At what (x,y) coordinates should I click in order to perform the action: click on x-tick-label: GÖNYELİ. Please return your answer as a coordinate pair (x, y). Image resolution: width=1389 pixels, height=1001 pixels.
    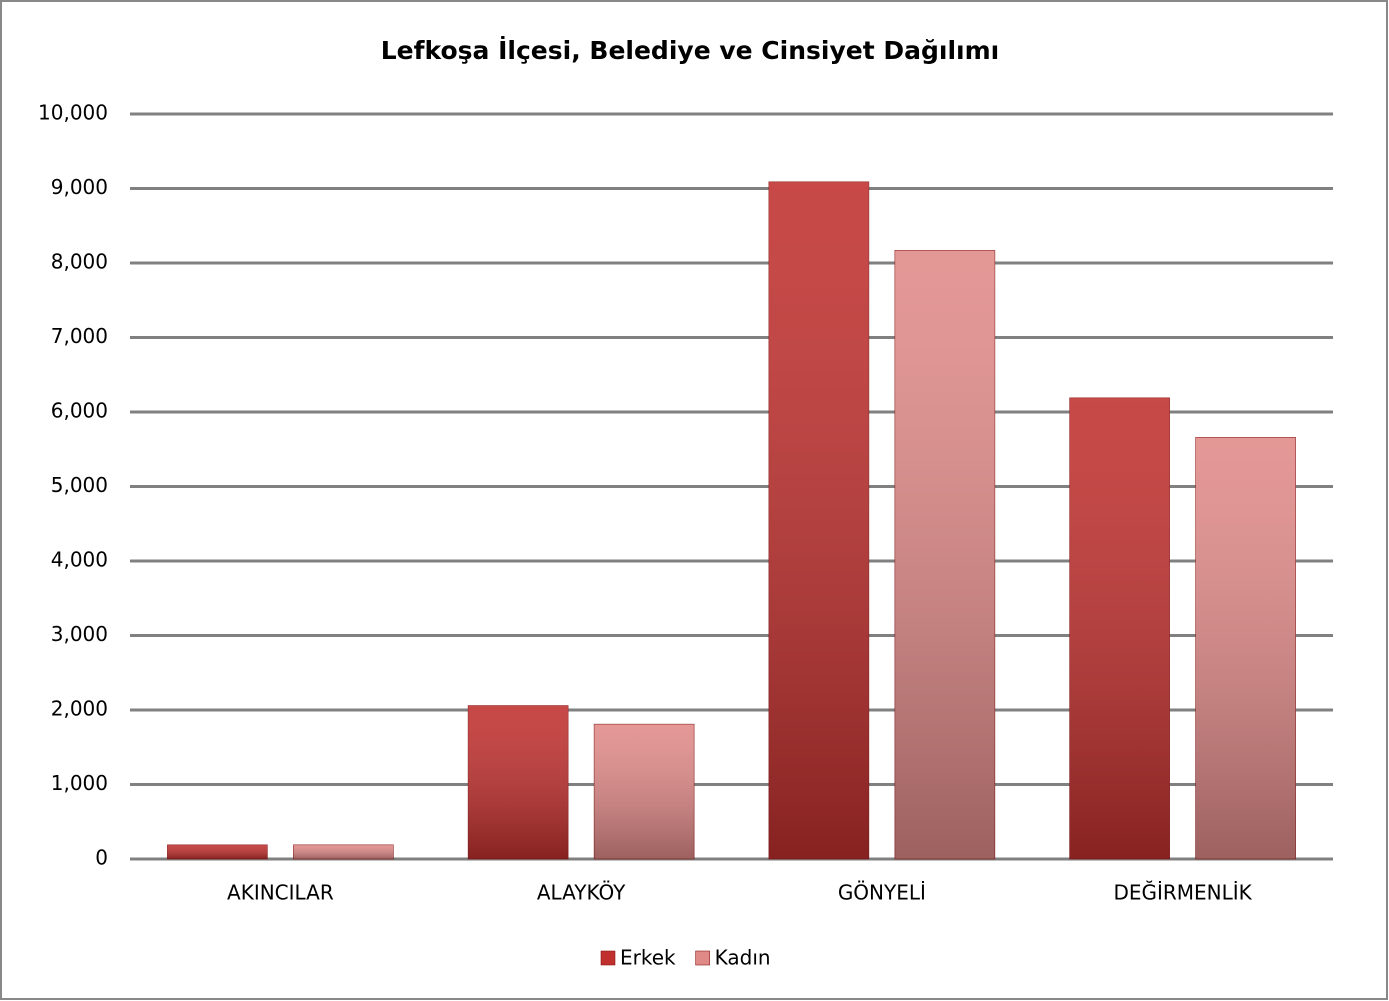
    Looking at the image, I should click on (882, 893).